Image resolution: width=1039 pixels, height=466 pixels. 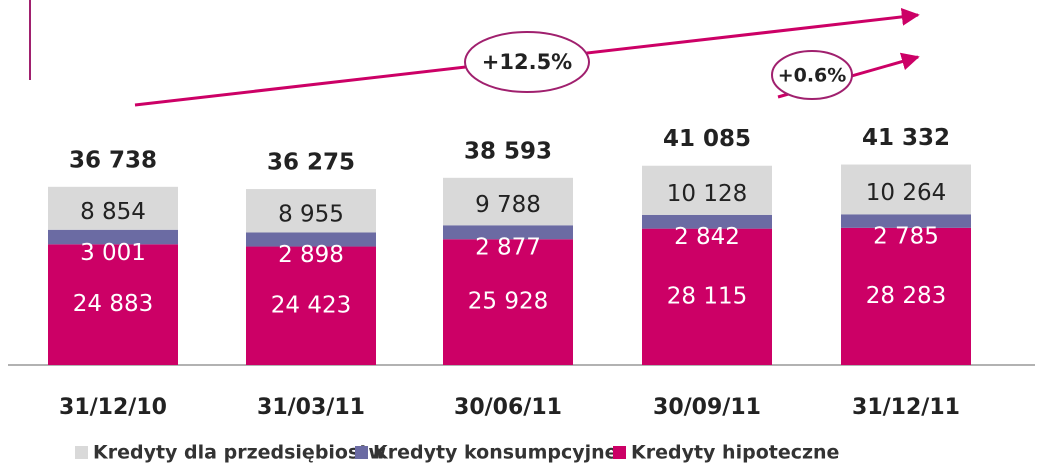 What do you see at coordinates (707, 194) in the screenshot?
I see `value-label: 10 128` at bounding box center [707, 194].